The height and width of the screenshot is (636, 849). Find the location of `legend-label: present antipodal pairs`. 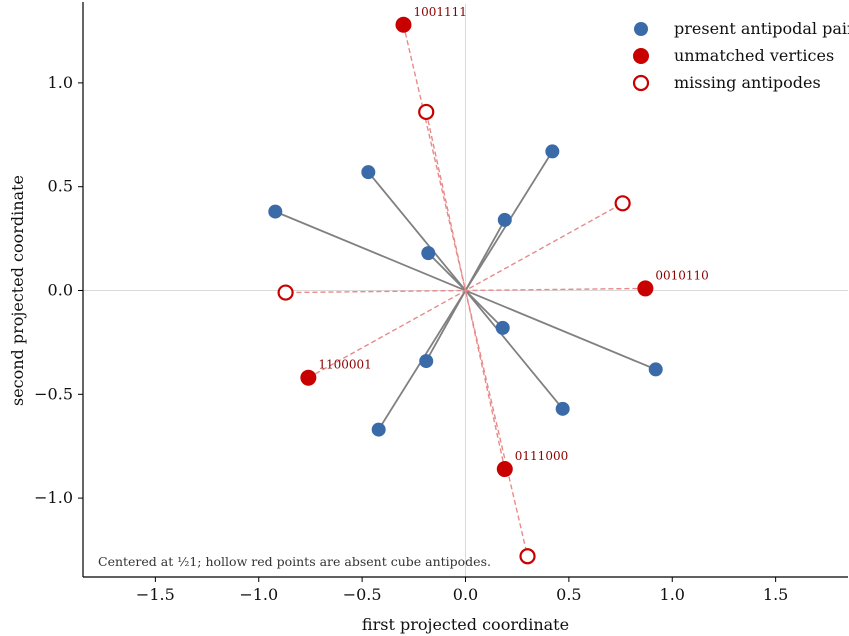

legend-label: present antipodal pairs is located at coordinates (761, 28).